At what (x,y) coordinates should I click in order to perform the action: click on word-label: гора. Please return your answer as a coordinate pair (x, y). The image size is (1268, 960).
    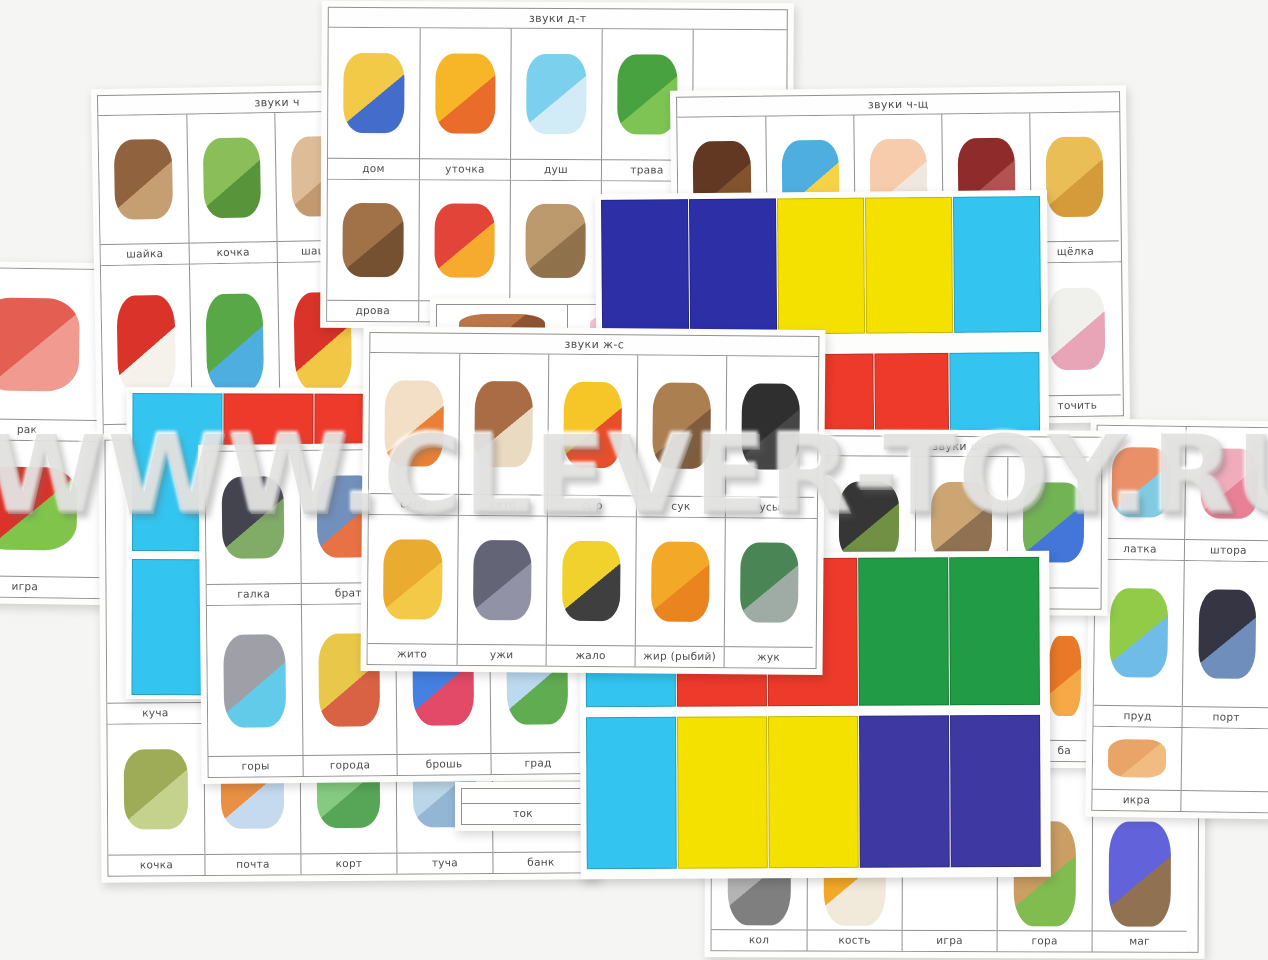
    Looking at the image, I should click on (1044, 941).